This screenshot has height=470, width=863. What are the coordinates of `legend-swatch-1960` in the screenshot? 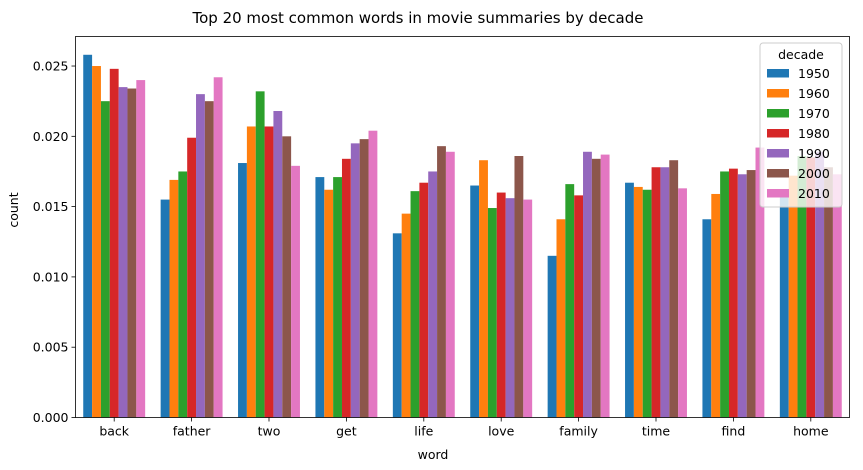 It's located at (778, 93).